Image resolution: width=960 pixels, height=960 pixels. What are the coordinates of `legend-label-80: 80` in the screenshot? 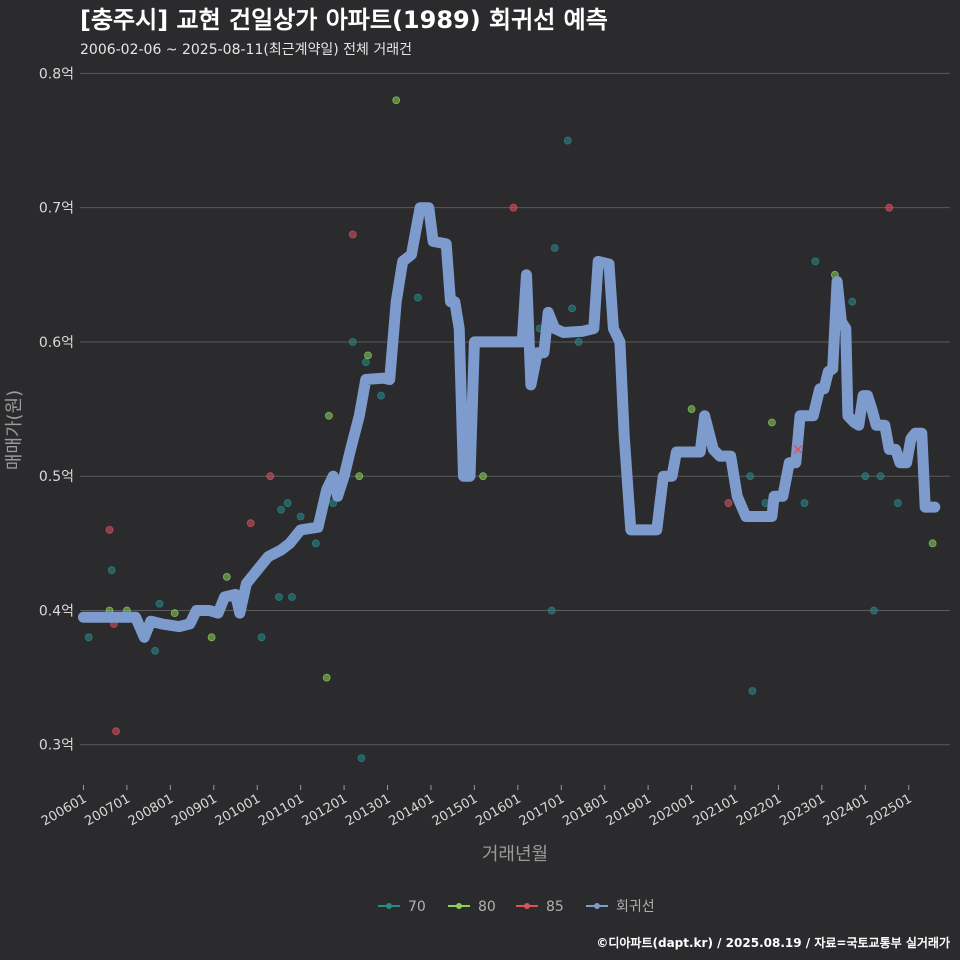 It's located at (487, 907).